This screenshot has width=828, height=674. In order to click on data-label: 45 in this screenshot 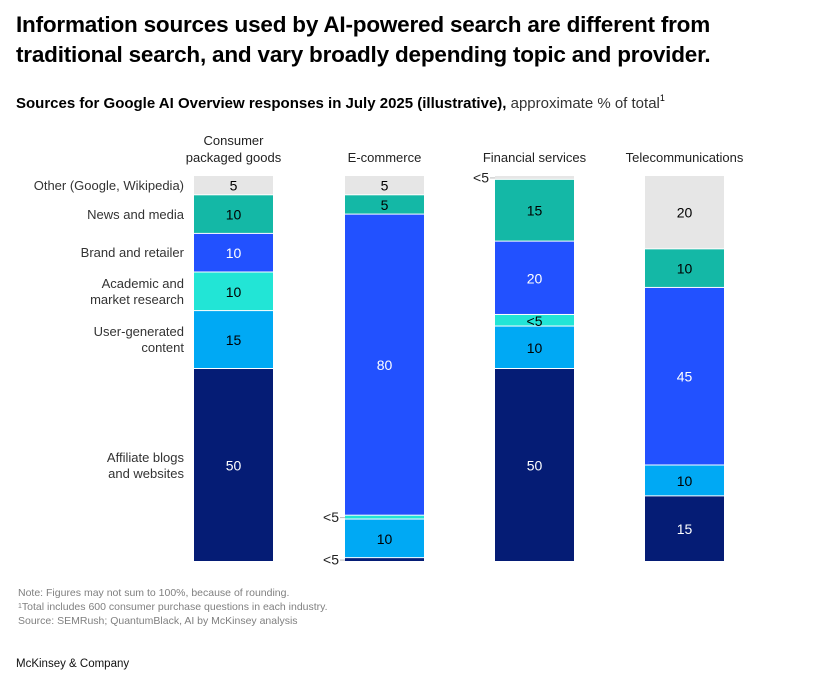, I will do `click(685, 377)`.